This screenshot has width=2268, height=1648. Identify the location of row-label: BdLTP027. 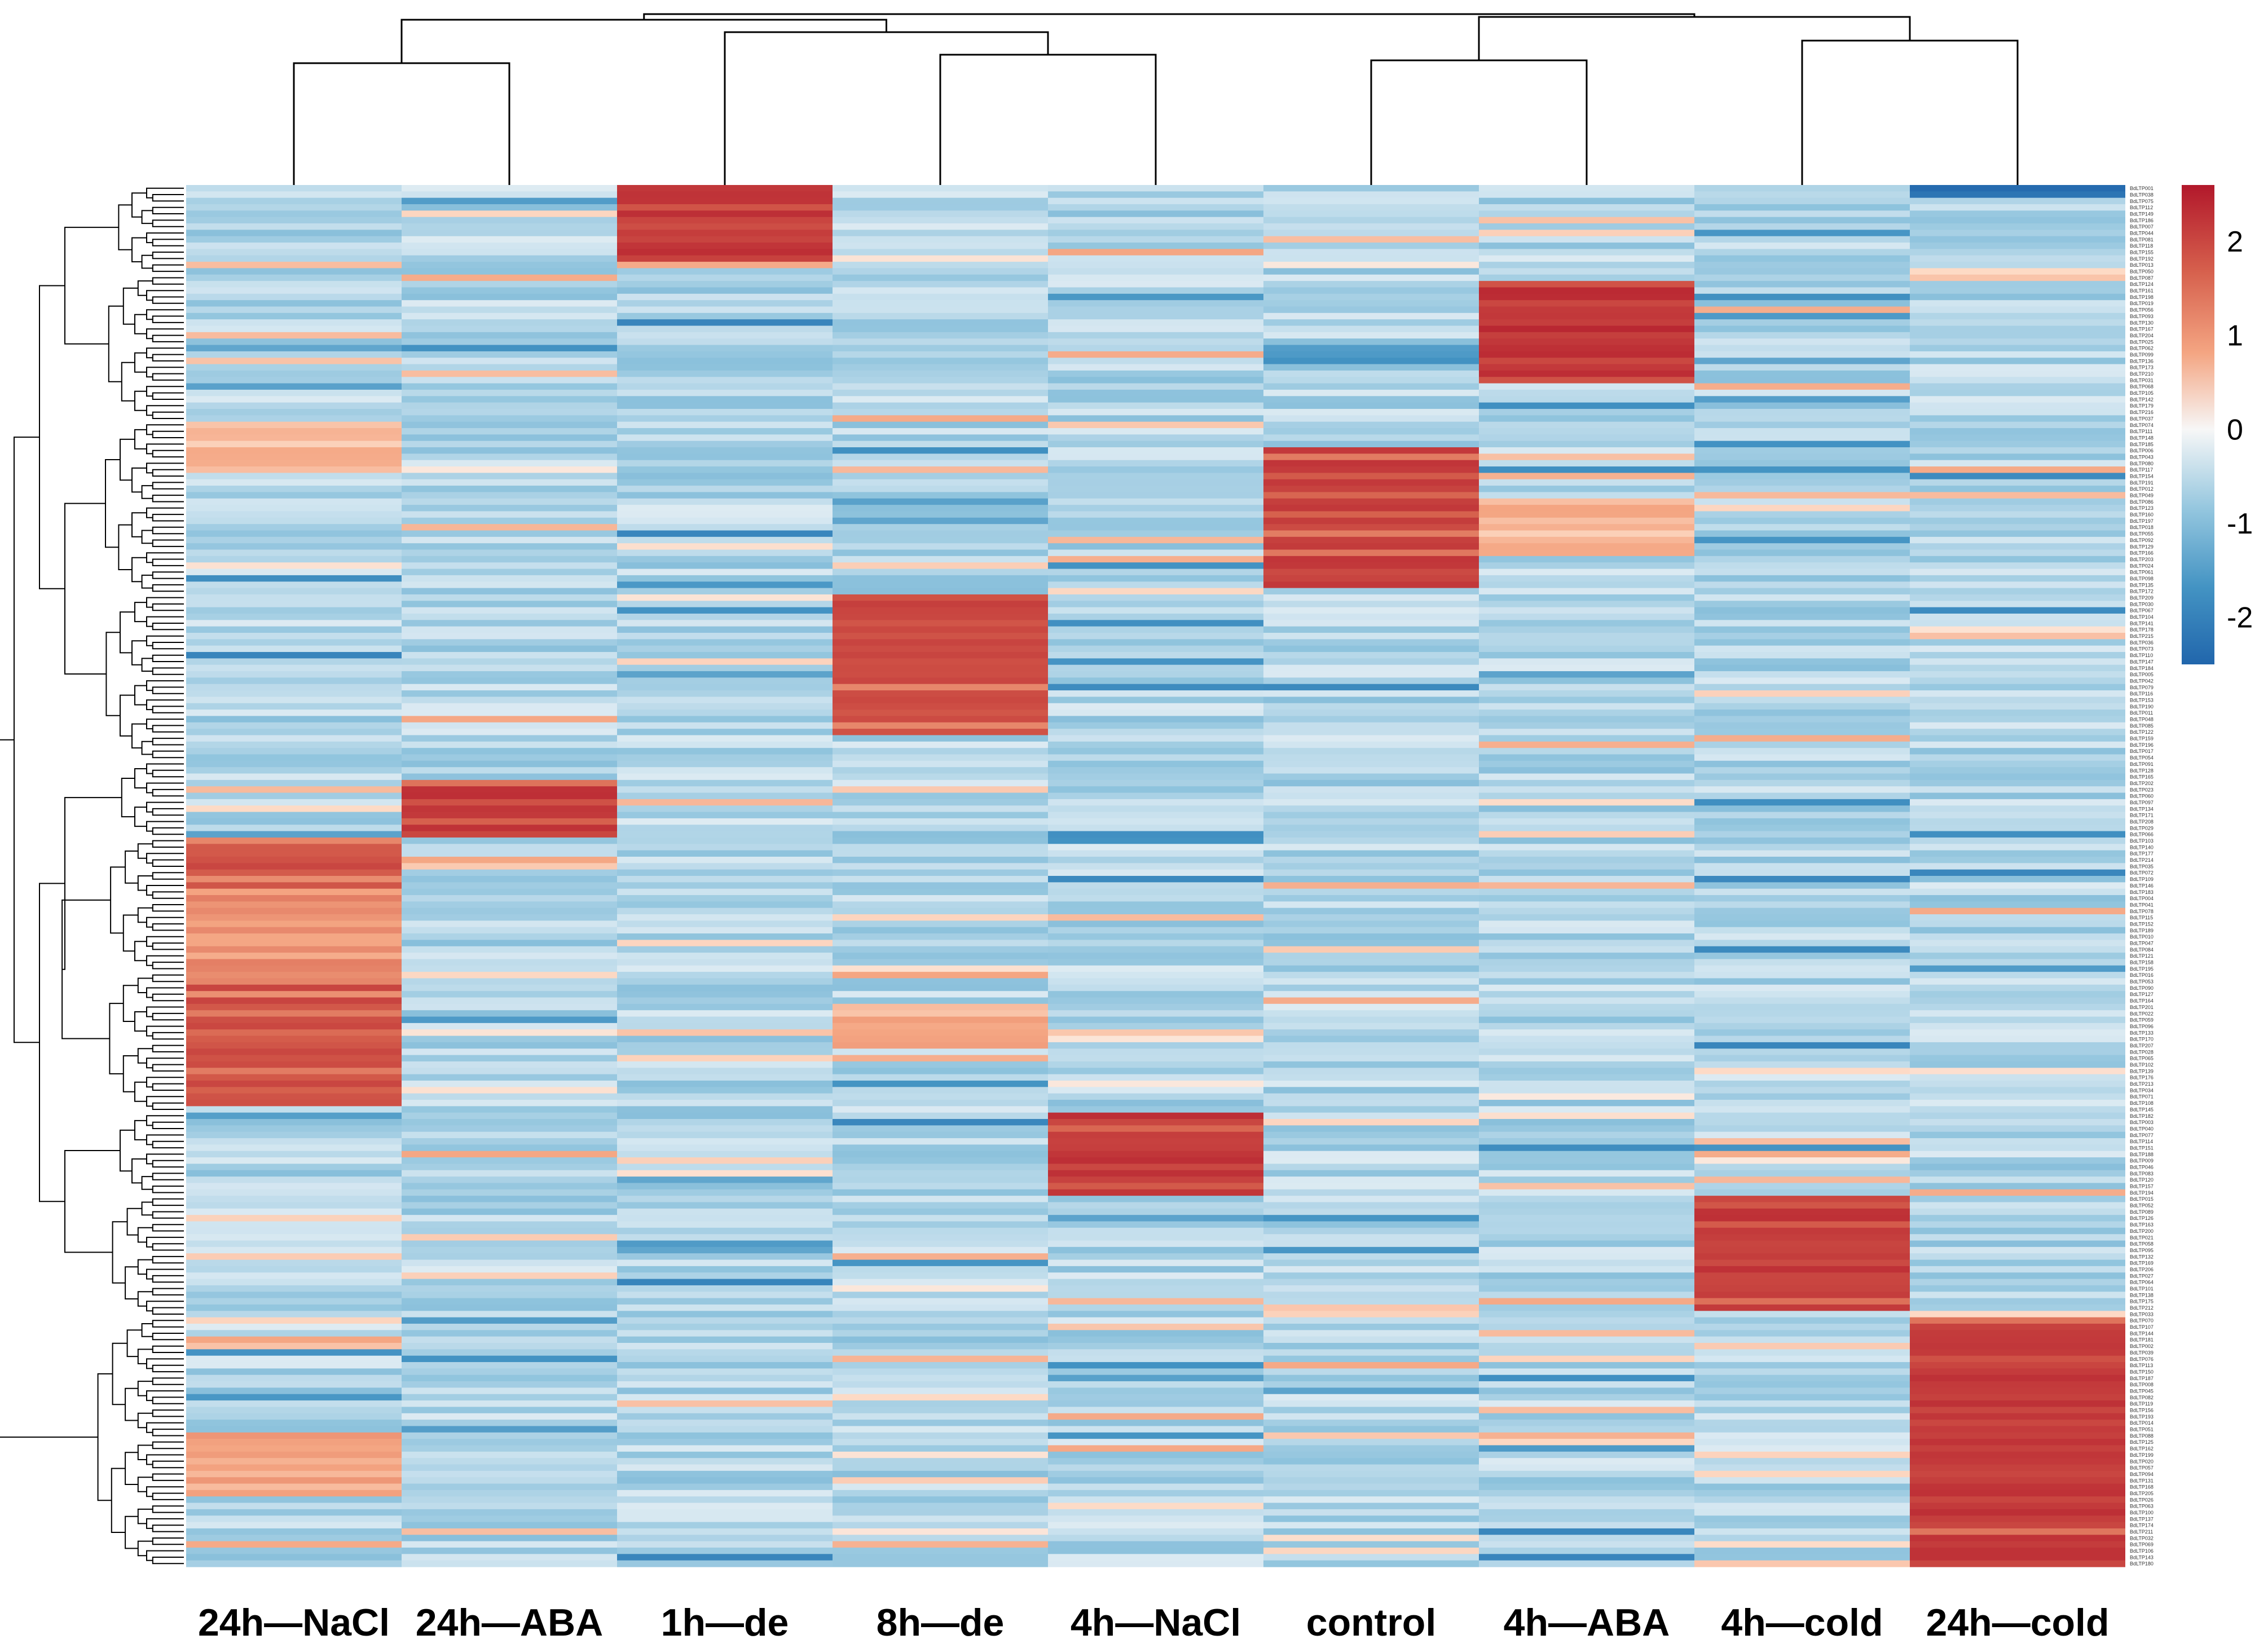
(2142, 1276).